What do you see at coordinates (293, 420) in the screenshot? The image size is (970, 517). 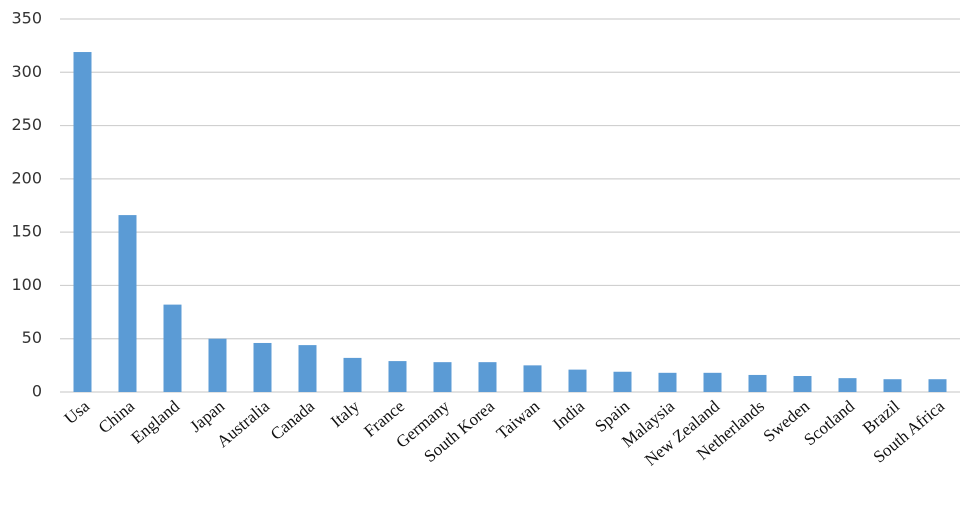 I see `x-tick-label: Canada` at bounding box center [293, 420].